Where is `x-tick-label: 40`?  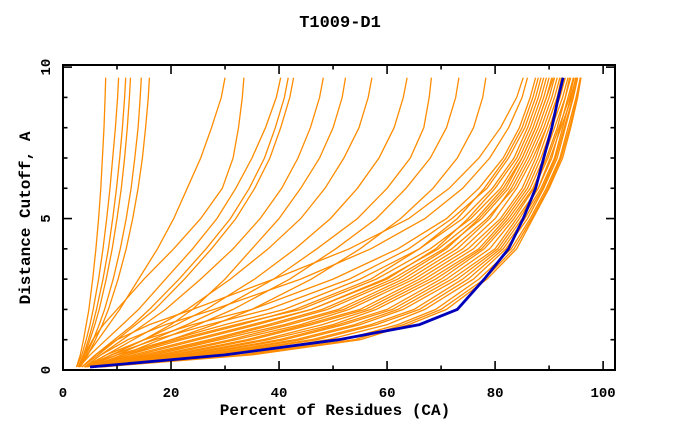
x-tick-label: 40 is located at coordinates (279, 394).